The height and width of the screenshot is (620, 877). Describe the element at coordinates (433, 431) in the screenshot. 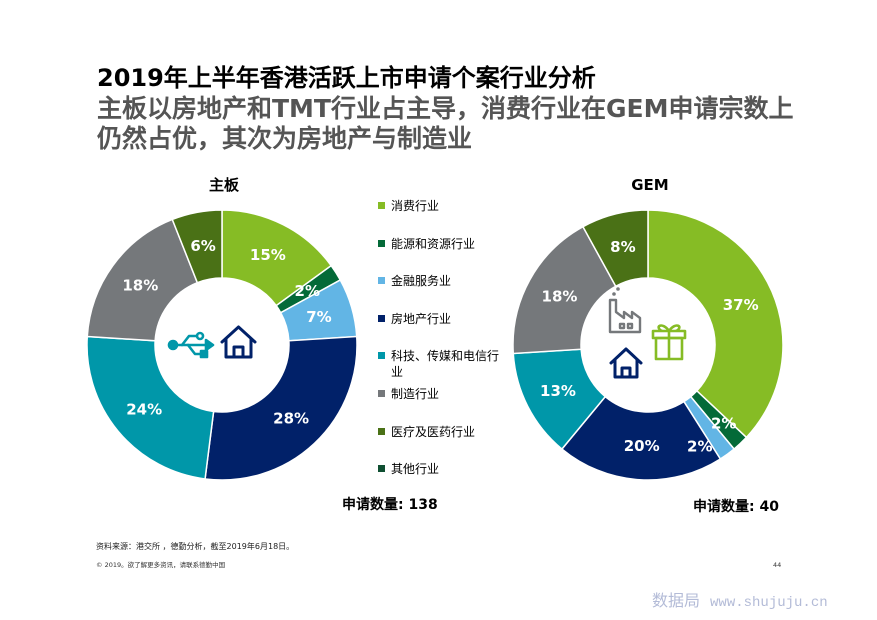

I see `legend-label: 医疗及医药行业` at that location.